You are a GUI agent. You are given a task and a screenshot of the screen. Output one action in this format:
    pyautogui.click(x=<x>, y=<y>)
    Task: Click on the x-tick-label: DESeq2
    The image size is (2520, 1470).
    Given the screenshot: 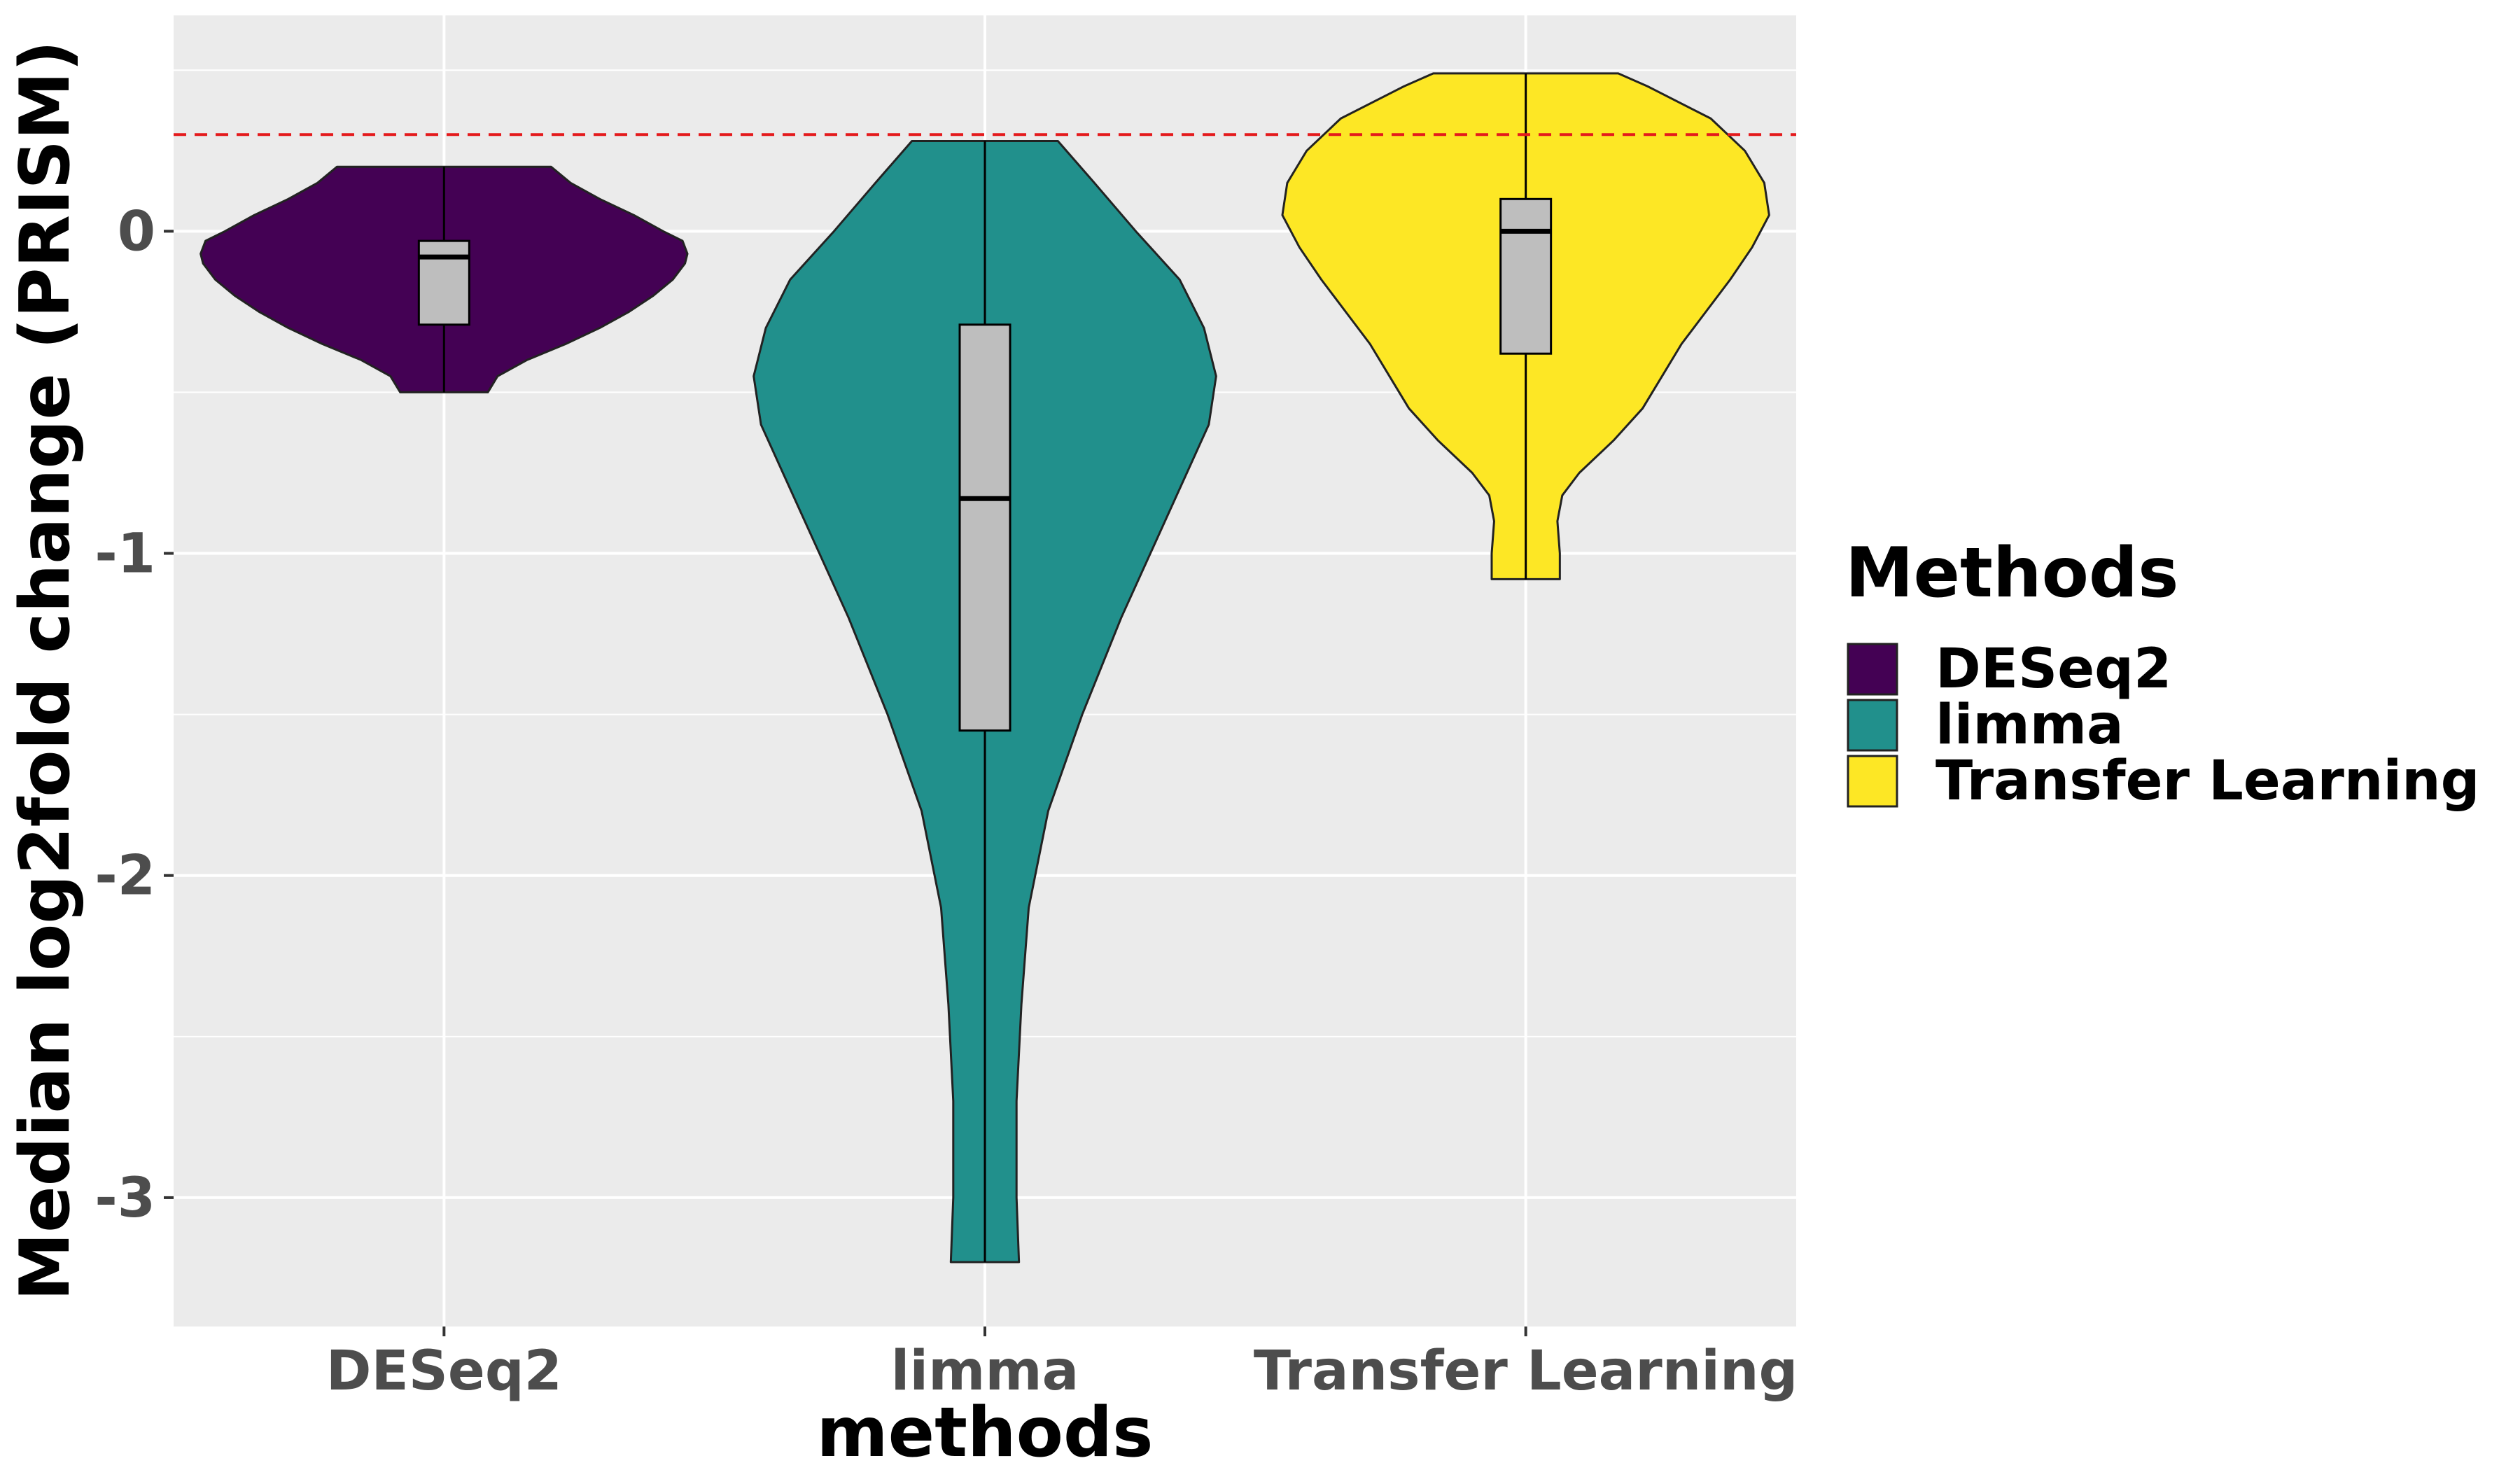 What is the action you would take?
    pyautogui.click(x=444, y=1371)
    